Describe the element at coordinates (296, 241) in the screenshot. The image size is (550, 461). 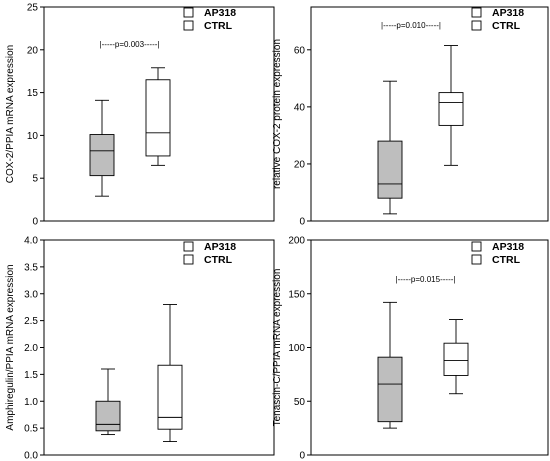
I see `y-tick-label: 200` at that location.